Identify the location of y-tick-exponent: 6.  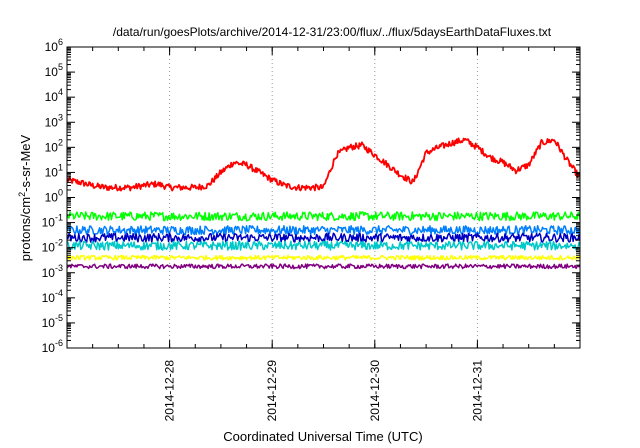
(60, 42).